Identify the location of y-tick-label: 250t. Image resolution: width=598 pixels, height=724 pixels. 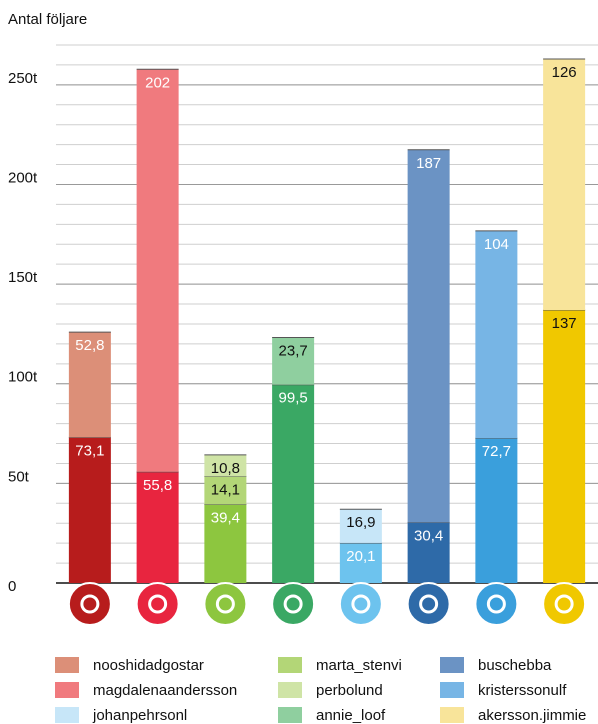
(23, 78).